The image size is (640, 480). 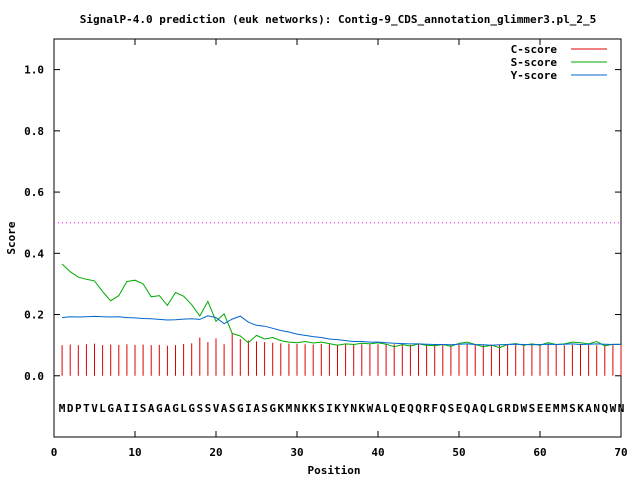 What do you see at coordinates (534, 49) in the screenshot?
I see `legend-label: C-score` at bounding box center [534, 49].